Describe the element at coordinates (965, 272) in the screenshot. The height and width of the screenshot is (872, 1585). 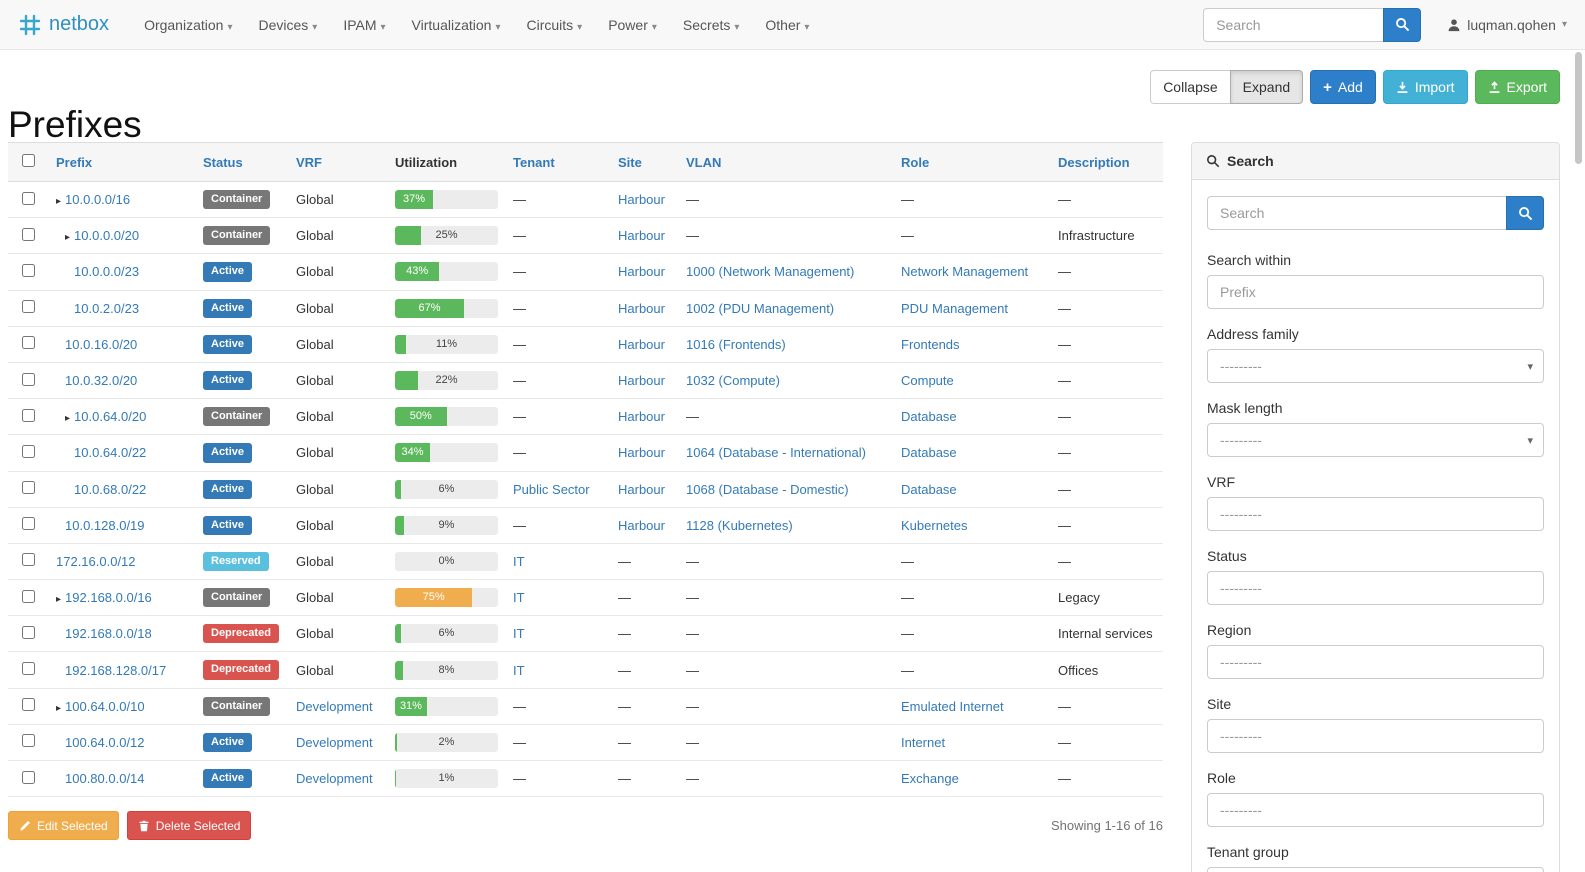
I see `role-link: Network Management` at that location.